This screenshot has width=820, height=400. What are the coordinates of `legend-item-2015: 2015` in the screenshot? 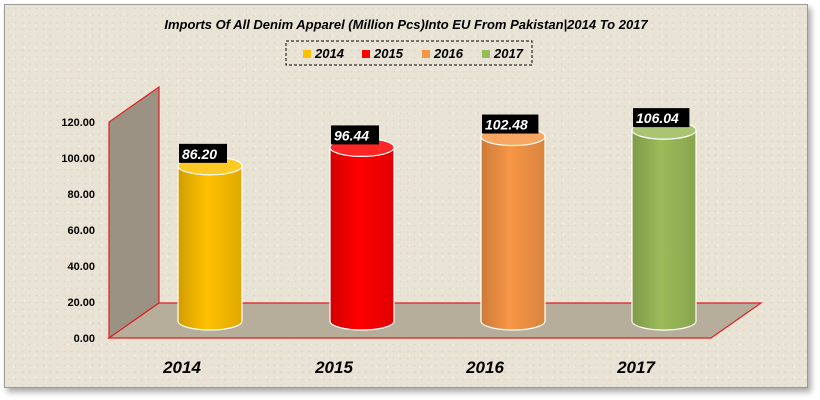 It's located at (383, 53).